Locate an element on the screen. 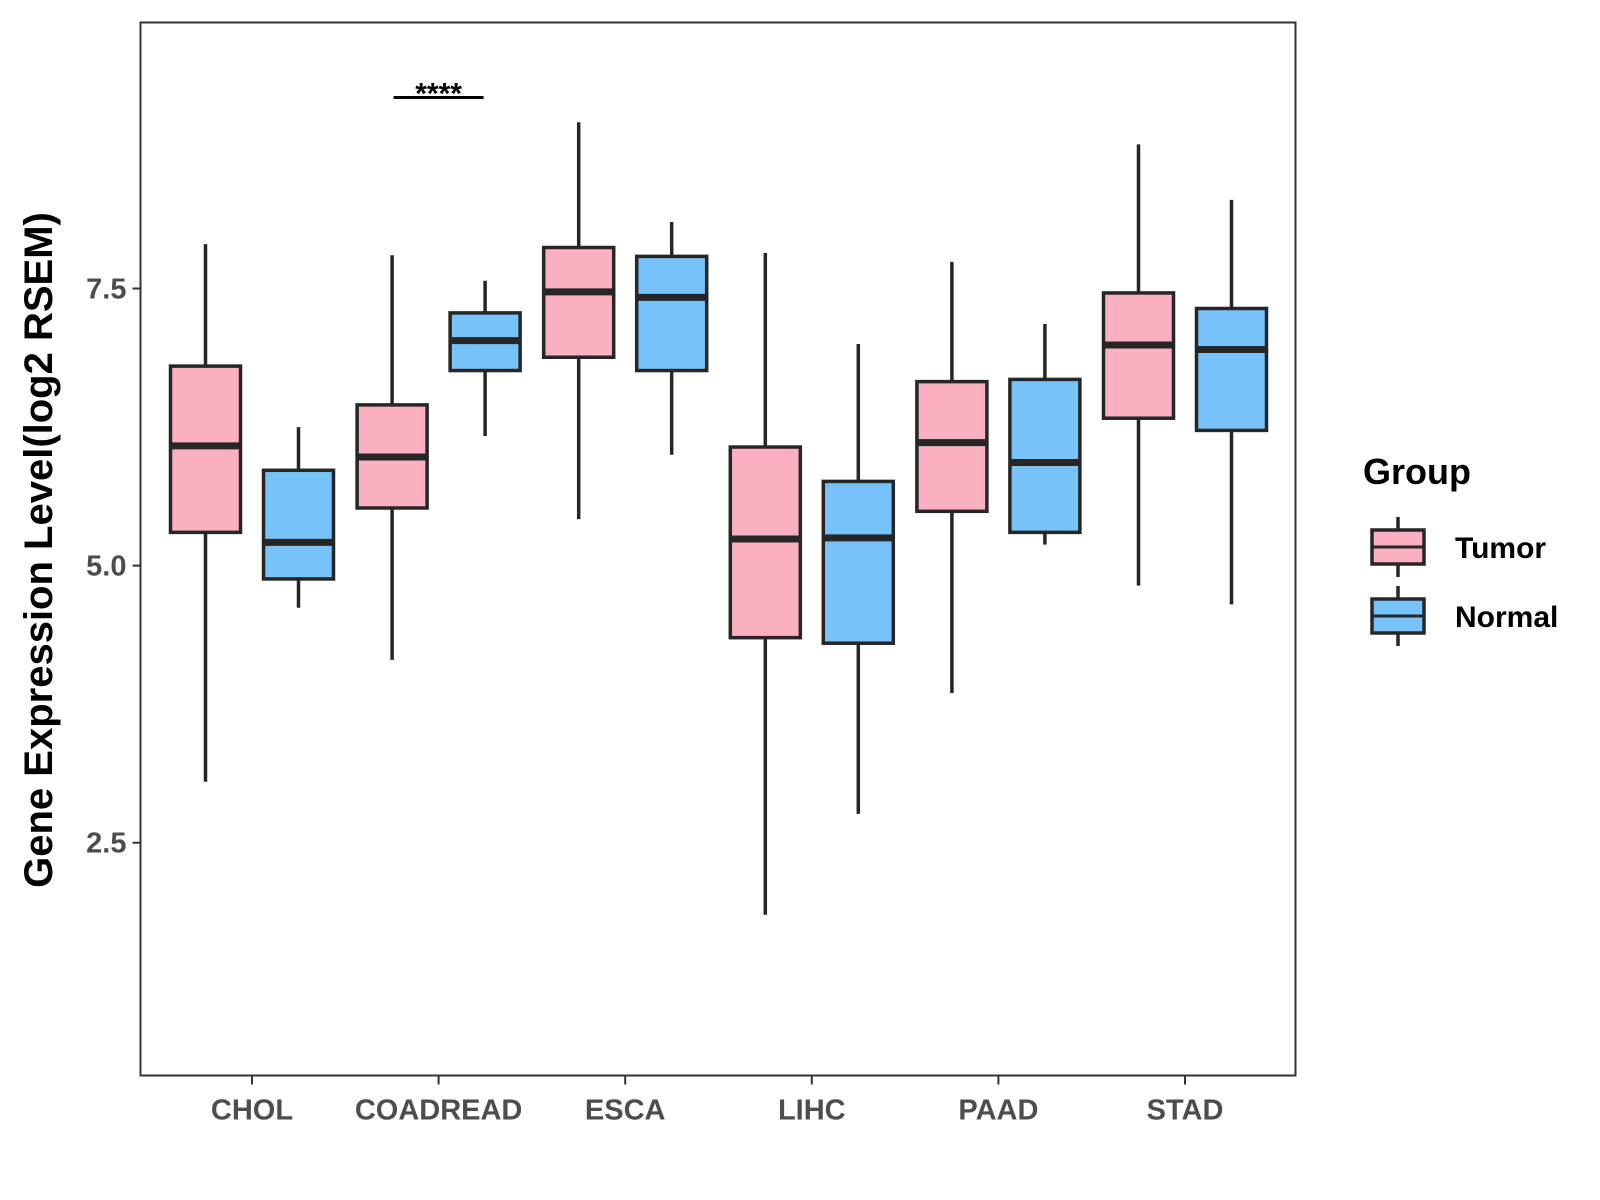  box-tumor-paad is located at coordinates (952, 477).